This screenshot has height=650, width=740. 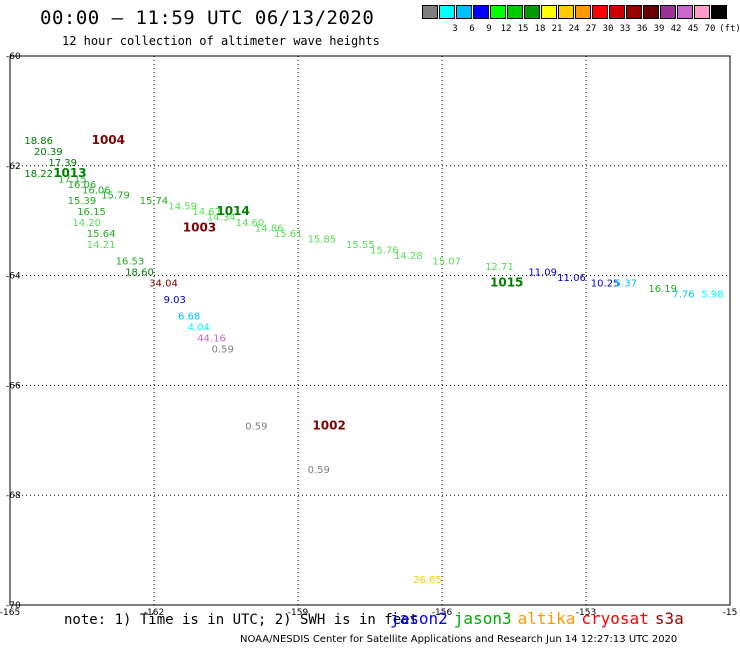 I want to click on chart-title: 00:00 – 11:59 UTC 06/13/2020, so click(x=207, y=18).